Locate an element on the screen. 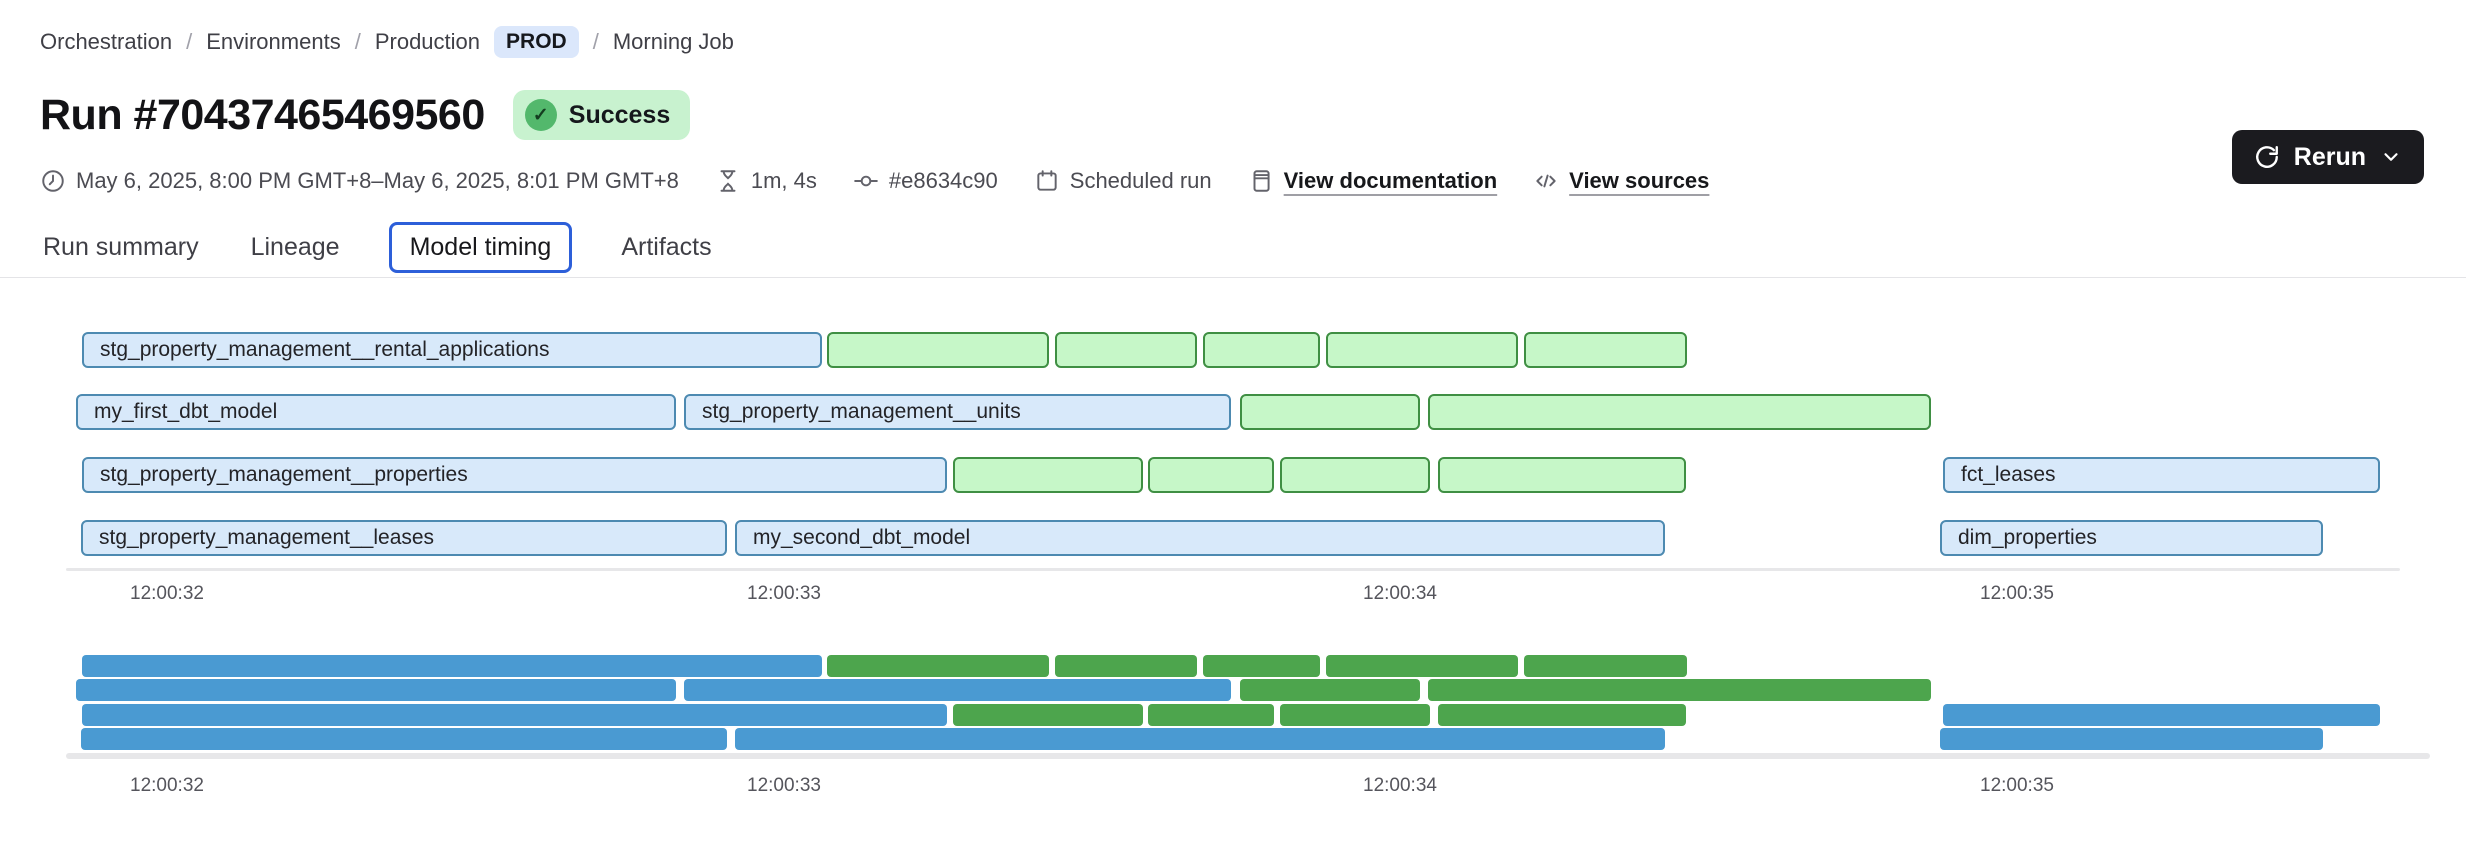 The image size is (2466, 842). tab-artifacts: Artifacts is located at coordinates (666, 247).